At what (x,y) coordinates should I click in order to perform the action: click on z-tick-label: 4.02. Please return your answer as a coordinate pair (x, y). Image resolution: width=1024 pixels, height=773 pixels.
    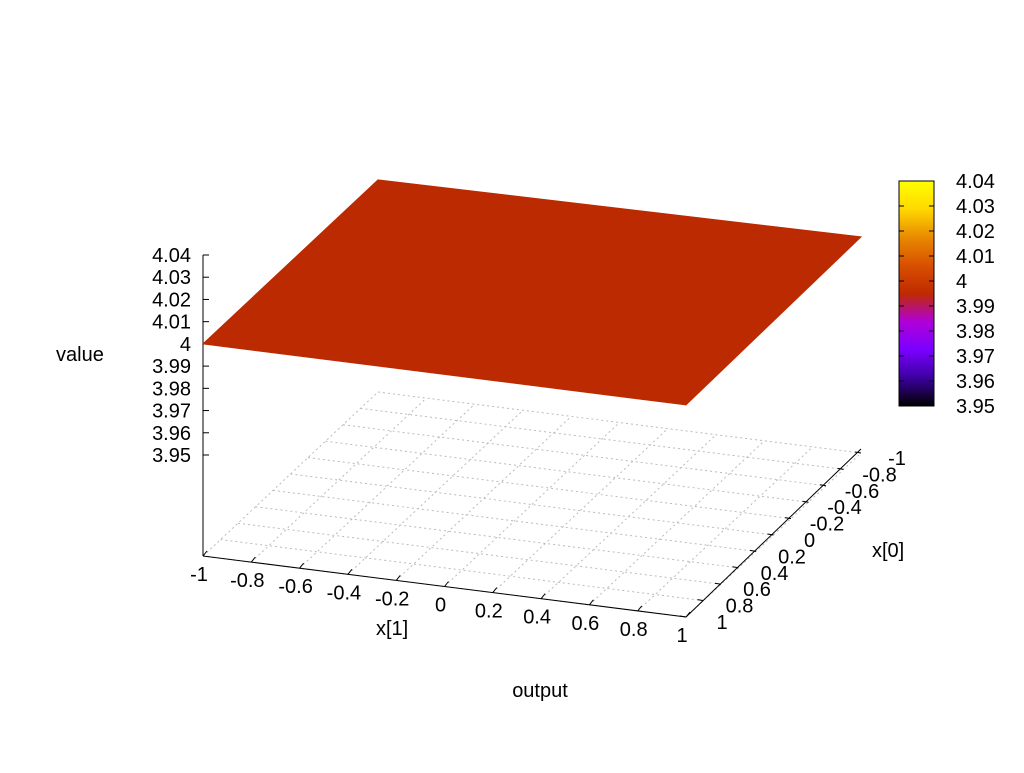
    Looking at the image, I should click on (171, 300).